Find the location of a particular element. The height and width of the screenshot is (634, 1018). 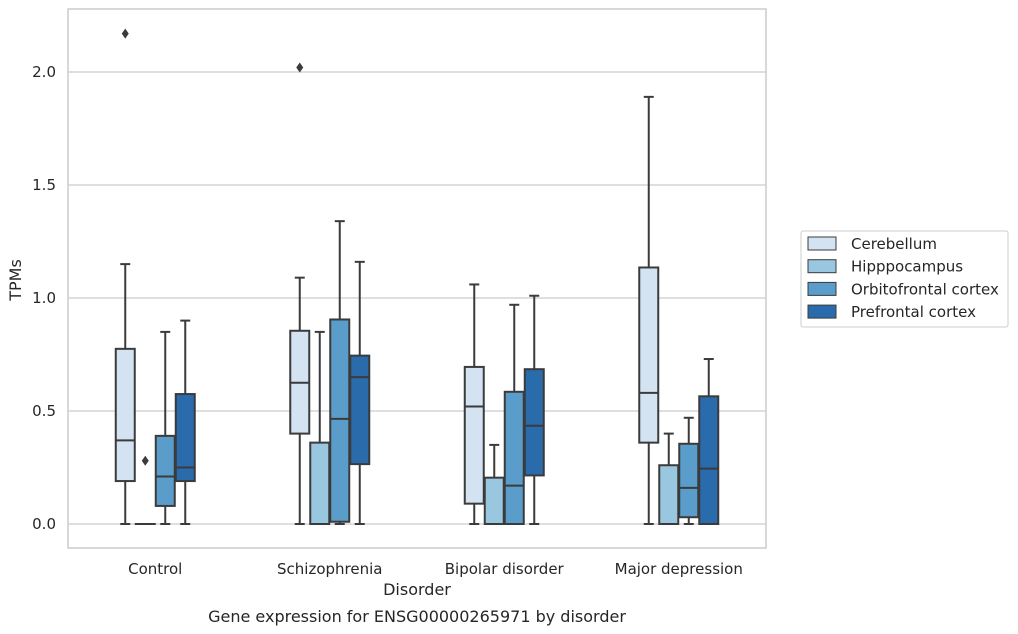

x-axis-title: Disorder is located at coordinates (417, 589).